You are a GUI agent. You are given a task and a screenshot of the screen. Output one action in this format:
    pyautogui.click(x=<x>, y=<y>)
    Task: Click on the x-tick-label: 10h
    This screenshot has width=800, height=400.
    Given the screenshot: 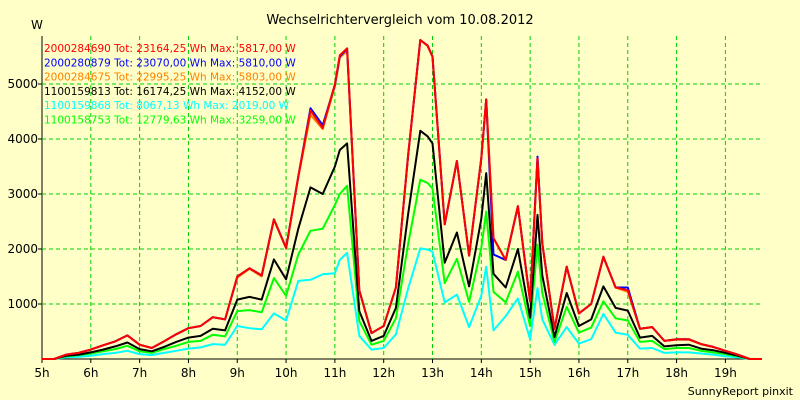 What is the action you would take?
    pyautogui.click(x=286, y=373)
    